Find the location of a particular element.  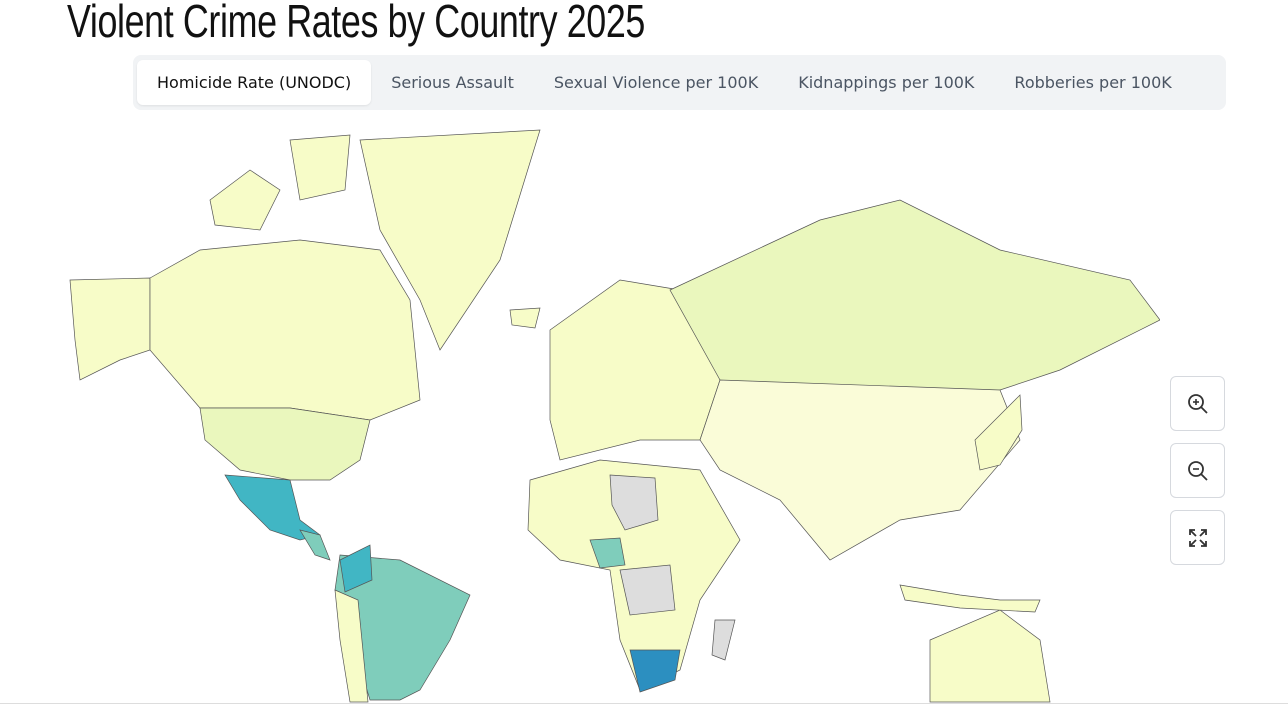

divider is located at coordinates (644, 703).